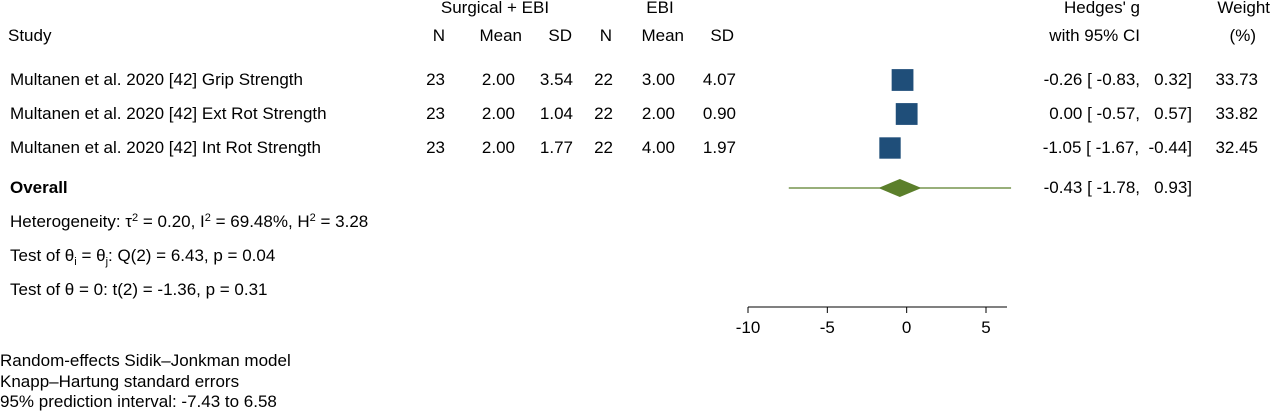  I want to click on ci-value: -0.26 [ -0.83, 0.32], so click(1117, 79).